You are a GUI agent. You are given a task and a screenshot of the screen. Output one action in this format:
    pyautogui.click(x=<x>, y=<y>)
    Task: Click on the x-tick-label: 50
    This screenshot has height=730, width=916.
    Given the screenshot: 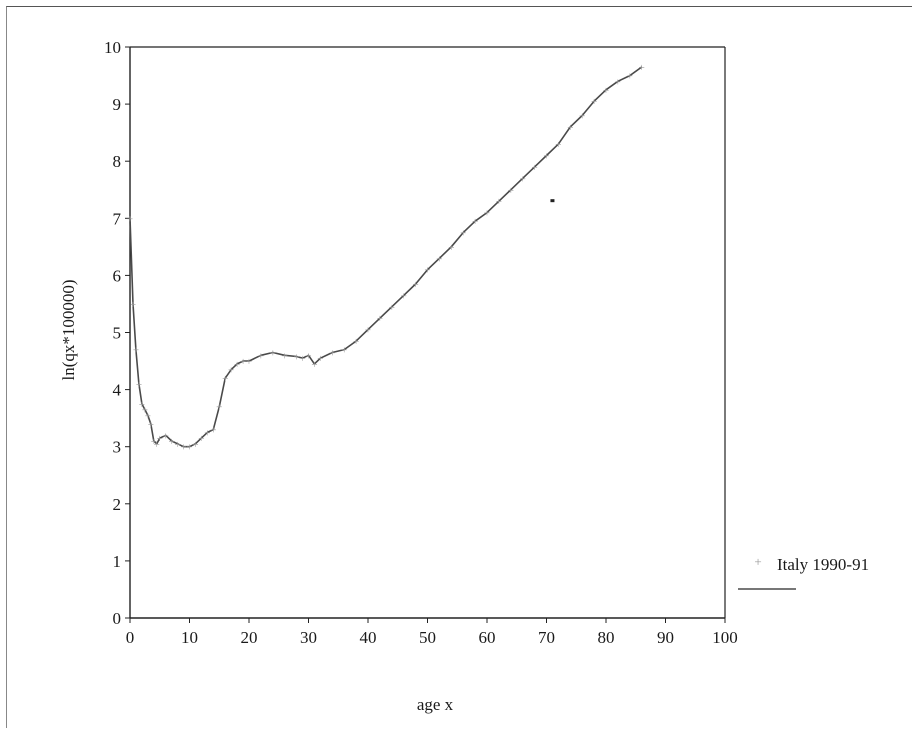 What is the action you would take?
    pyautogui.click(x=427, y=637)
    